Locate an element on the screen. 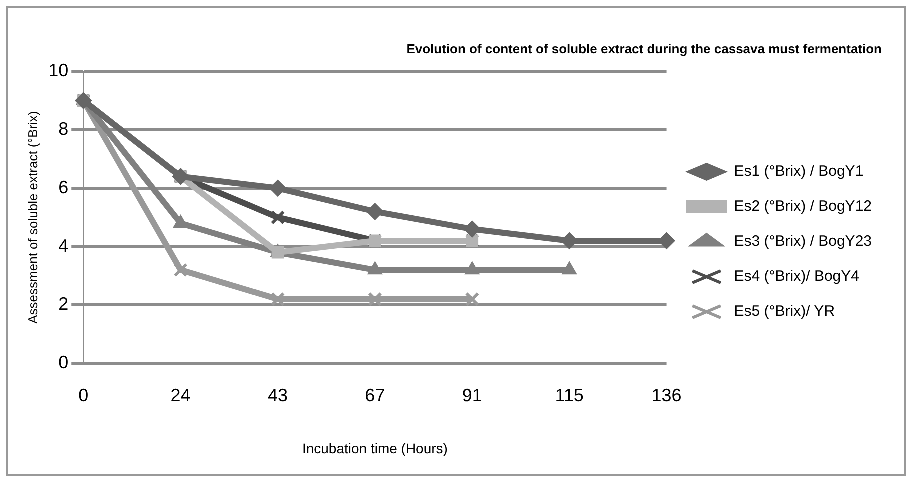  x-tick-label: 115 is located at coordinates (569, 395).